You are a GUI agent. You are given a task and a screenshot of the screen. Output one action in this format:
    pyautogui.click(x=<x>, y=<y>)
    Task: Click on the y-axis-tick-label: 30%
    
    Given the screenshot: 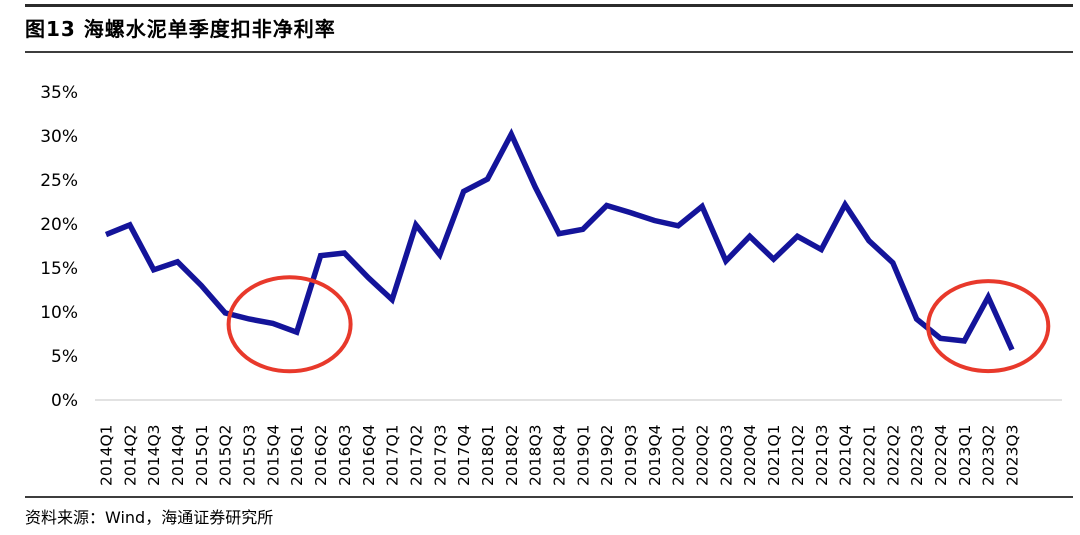 What is the action you would take?
    pyautogui.click(x=59, y=137)
    